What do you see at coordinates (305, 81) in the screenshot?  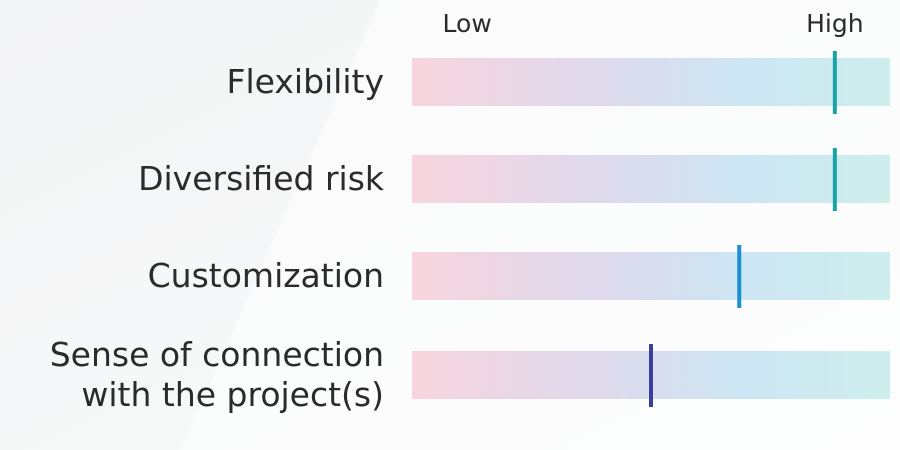 I see `category-label: Flexibility` at bounding box center [305, 81].